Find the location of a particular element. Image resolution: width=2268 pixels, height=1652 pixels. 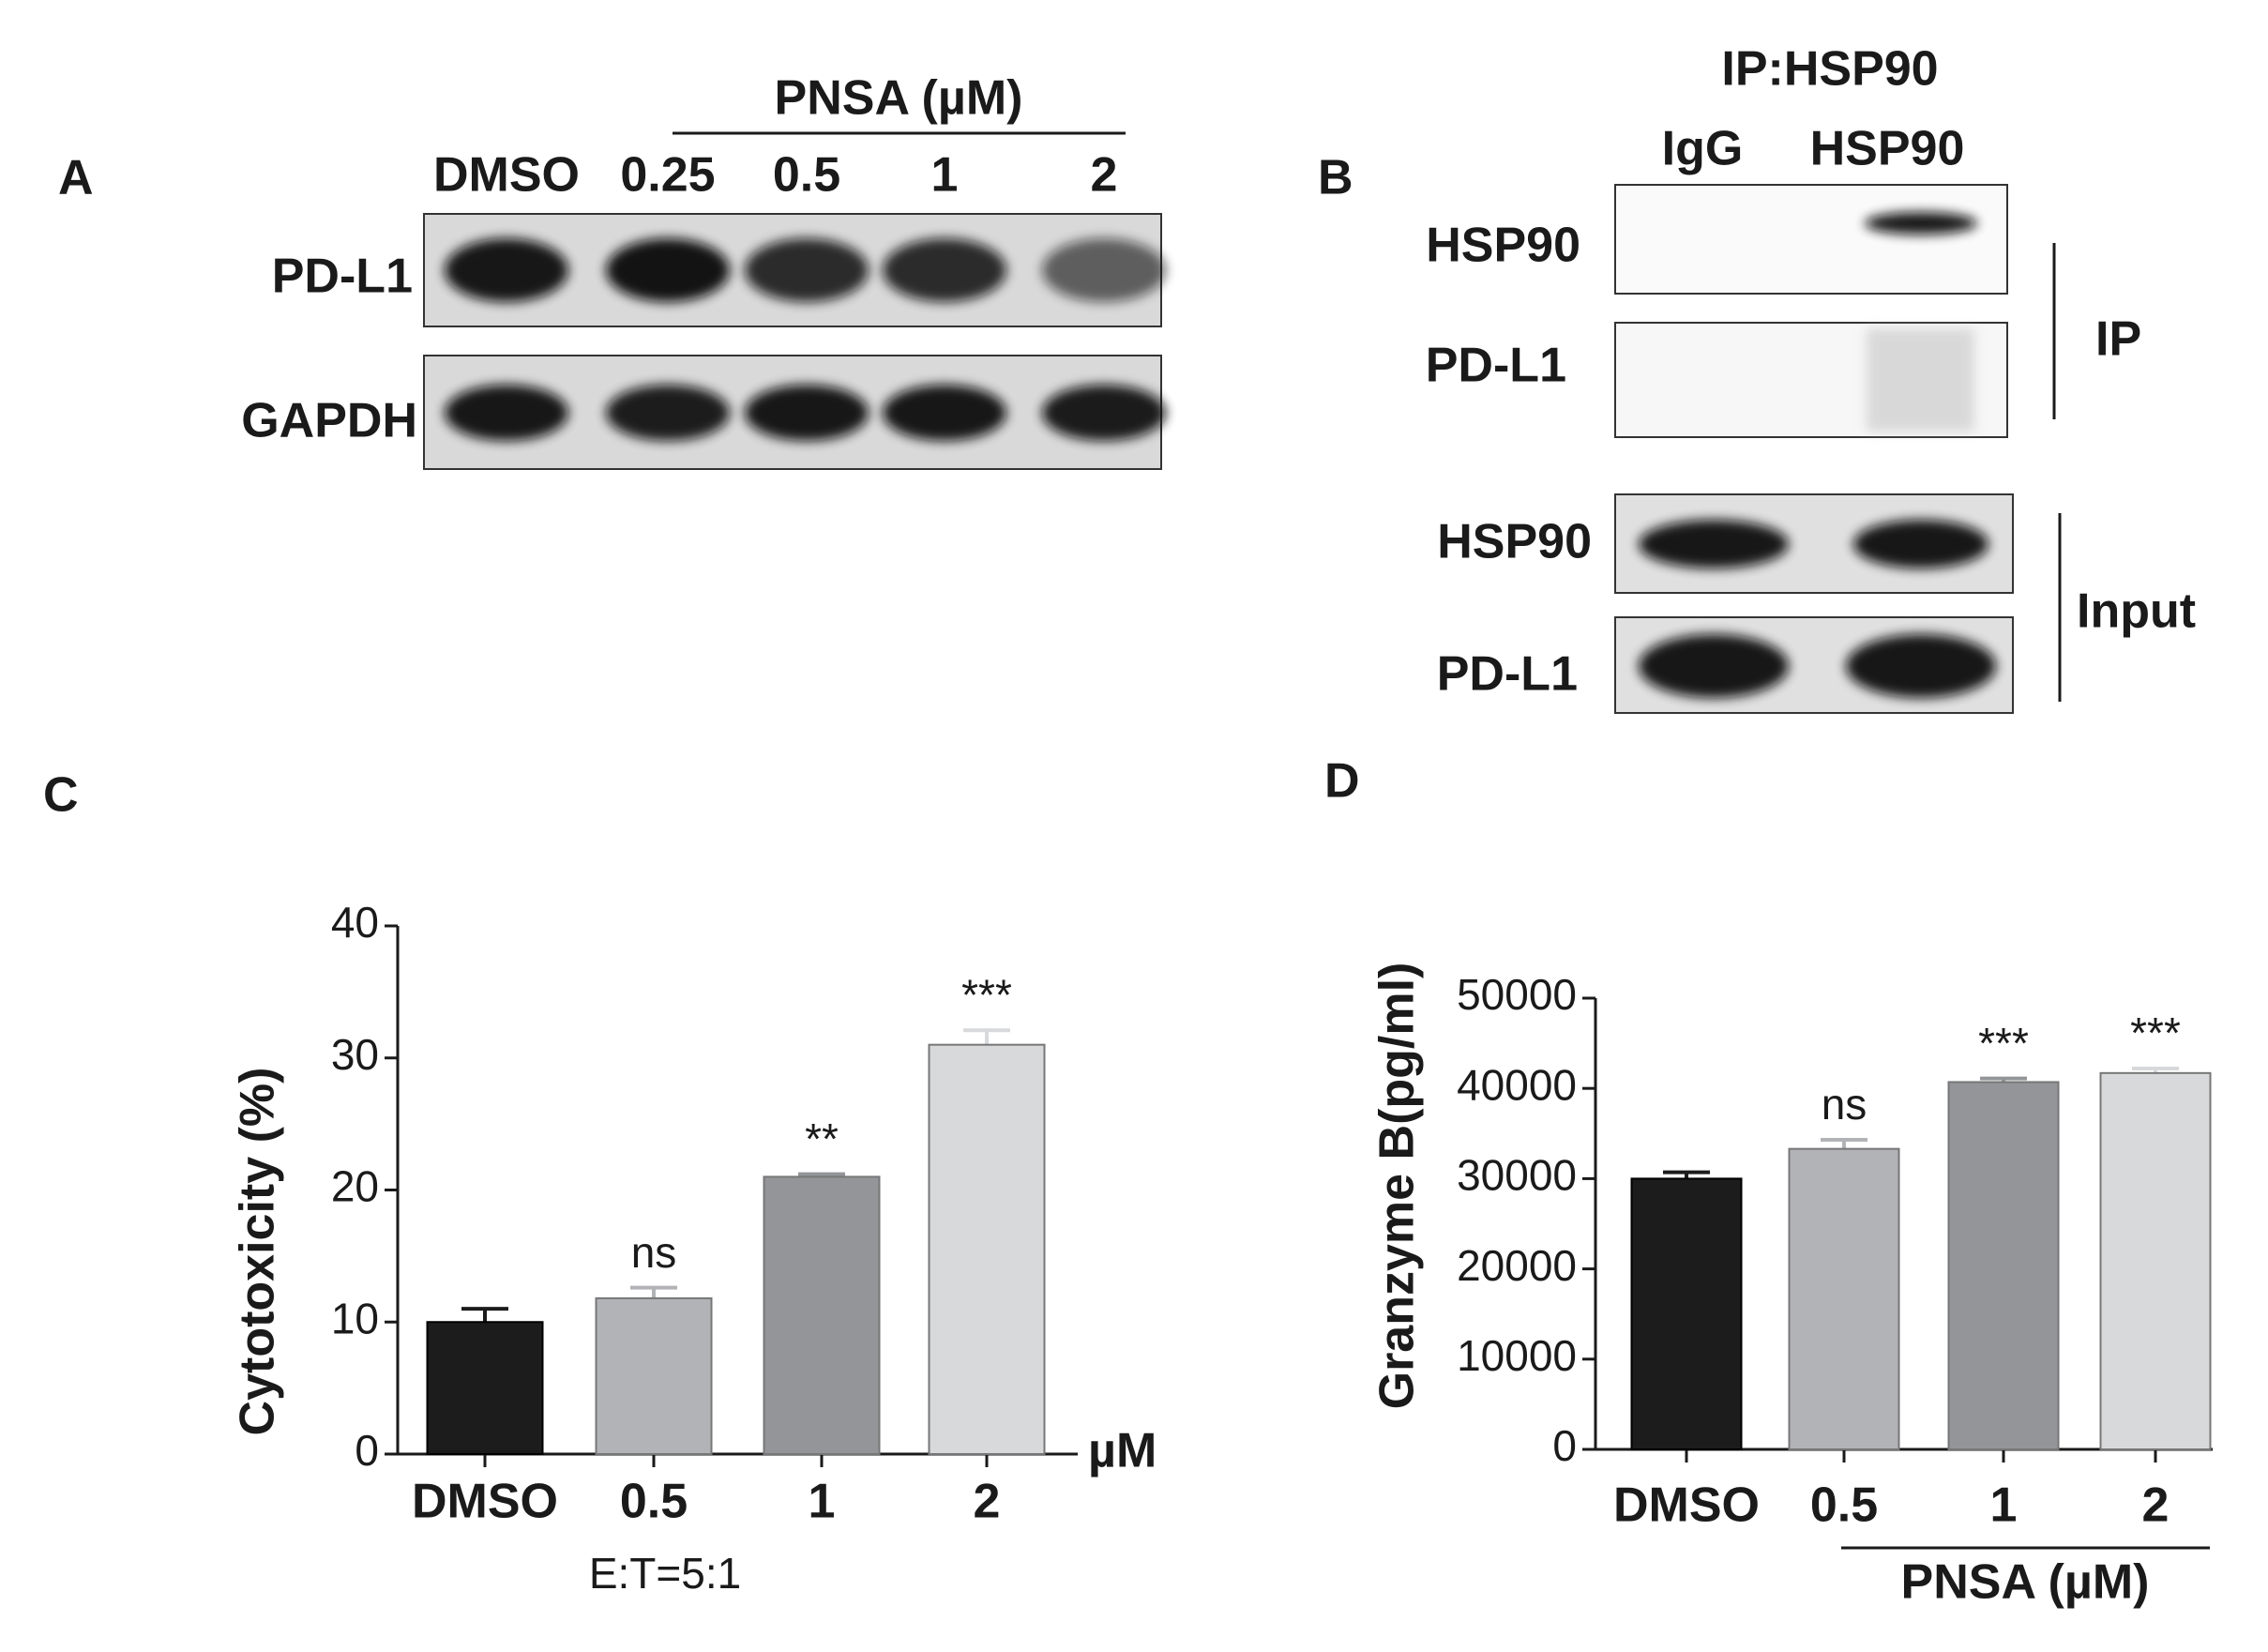

y-tick-label: 10 is located at coordinates (355, 1318).